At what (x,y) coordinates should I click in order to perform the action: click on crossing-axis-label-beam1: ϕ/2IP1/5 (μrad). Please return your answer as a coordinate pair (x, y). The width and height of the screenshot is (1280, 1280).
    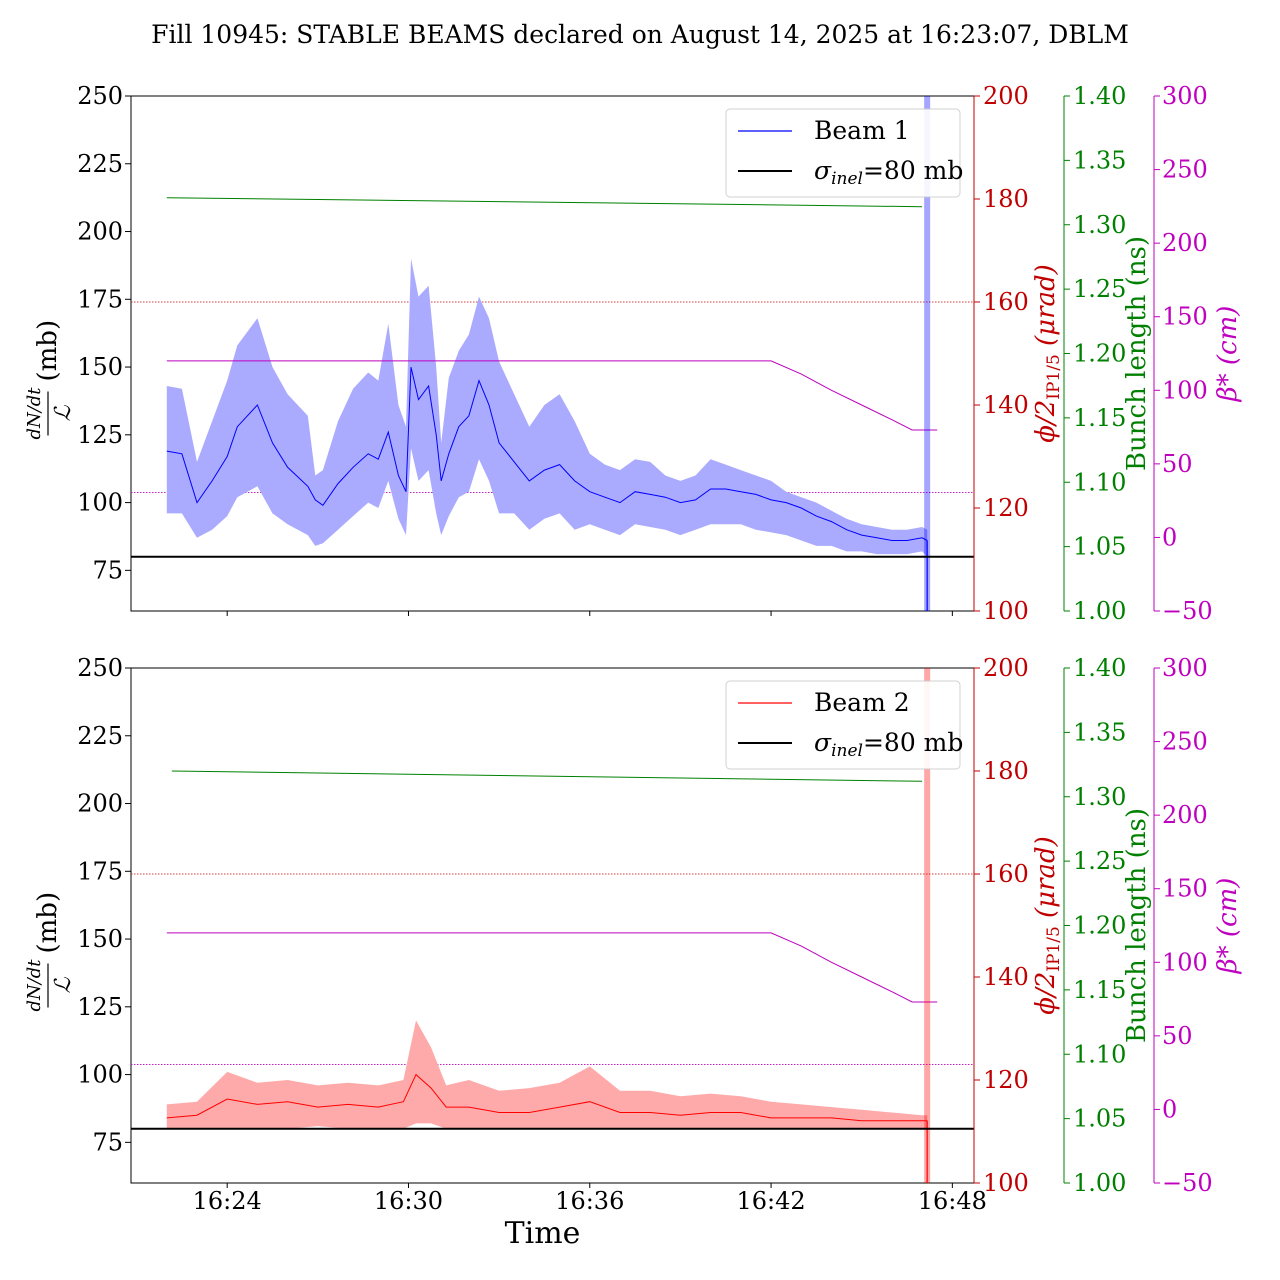
    Looking at the image, I should click on (1047, 353).